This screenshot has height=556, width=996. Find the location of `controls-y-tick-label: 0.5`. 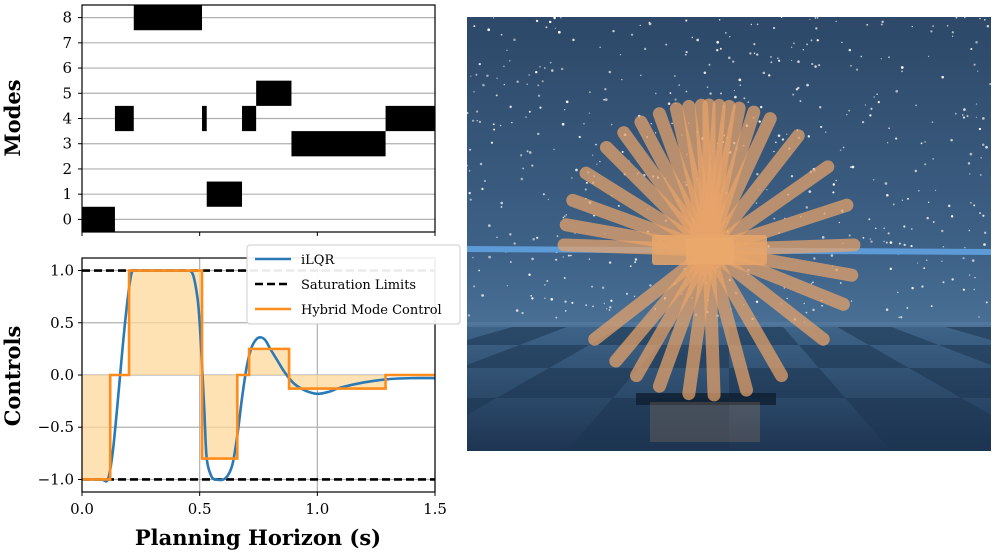

controls-y-tick-label: 0.5 is located at coordinates (62, 323).